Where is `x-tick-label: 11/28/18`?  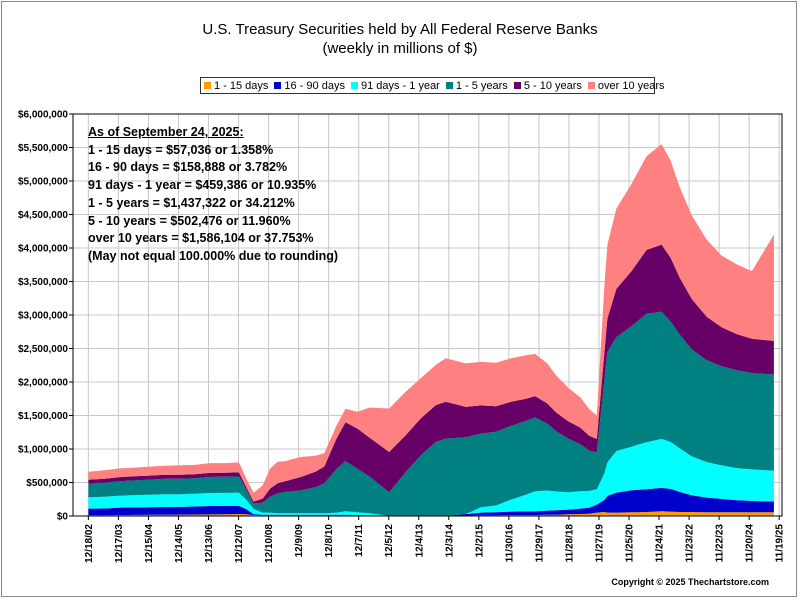
x-tick-label: 11/28/18 is located at coordinates (569, 543).